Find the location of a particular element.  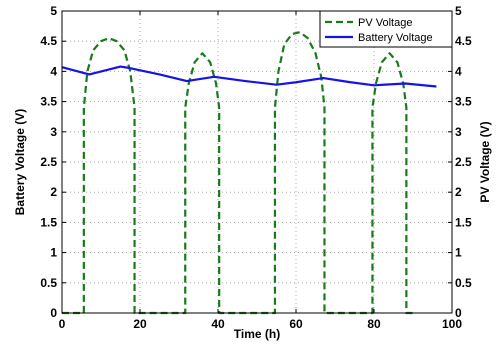

legend: PV Voltage Battery Voltage is located at coordinates (386, 29).